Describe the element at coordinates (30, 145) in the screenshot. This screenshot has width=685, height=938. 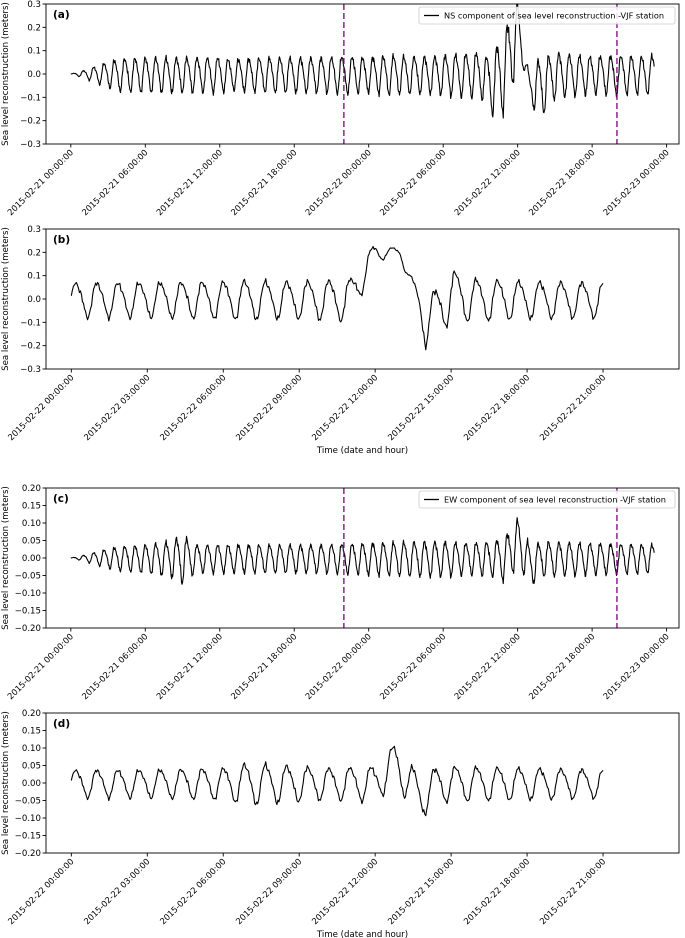
I see `panel-a-y-tick-label: −0.3` at that location.